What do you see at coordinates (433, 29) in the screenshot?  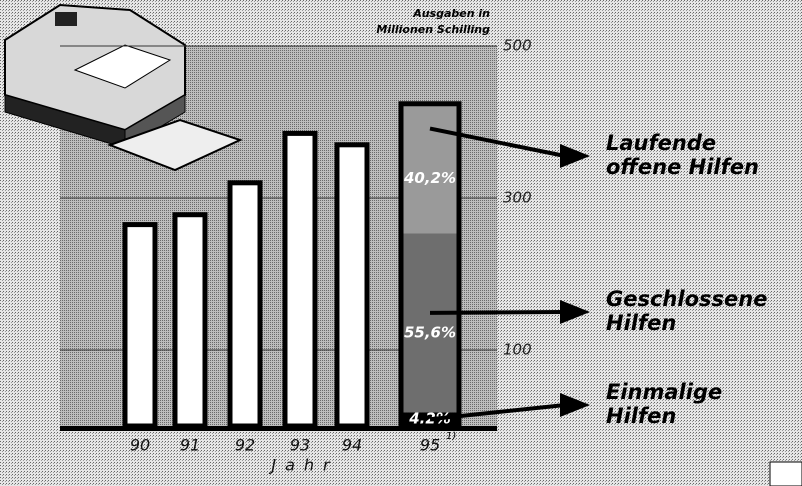 I see `y-axis-label: Millionen Schilling` at bounding box center [433, 29].